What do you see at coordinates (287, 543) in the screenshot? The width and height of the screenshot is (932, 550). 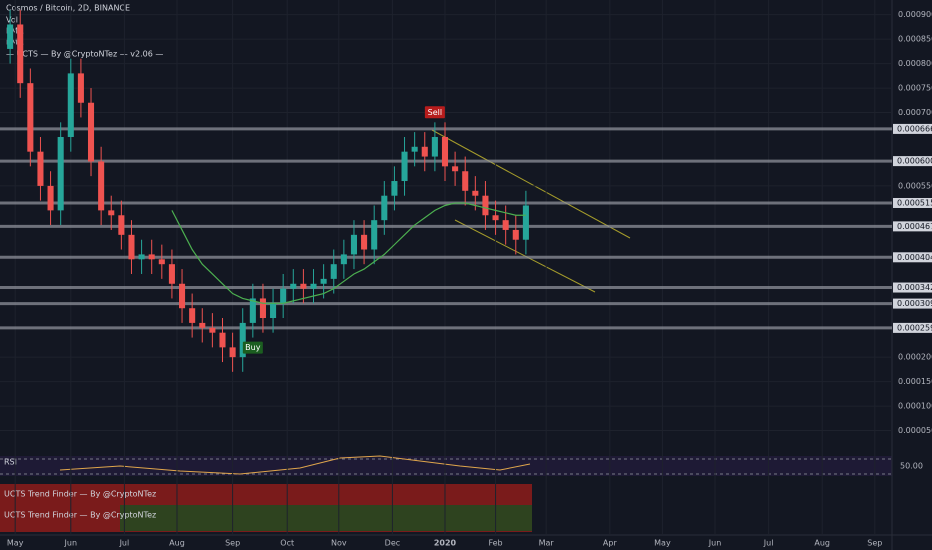 I see `x-tick-label: Oct` at bounding box center [287, 543].